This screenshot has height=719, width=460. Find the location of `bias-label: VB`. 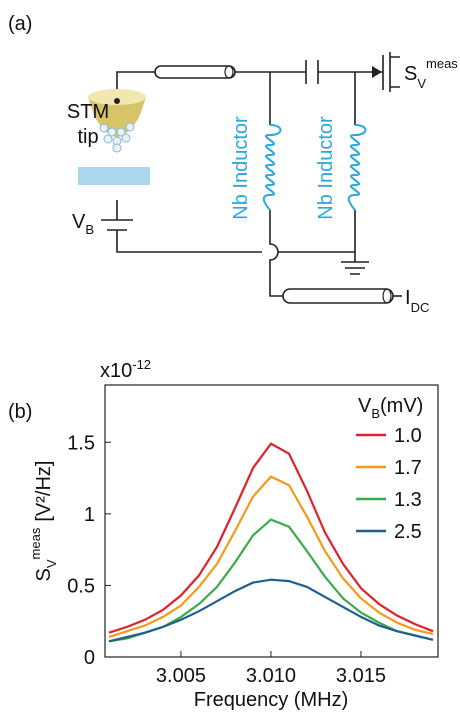

bias-label: VB is located at coordinates (83, 224).